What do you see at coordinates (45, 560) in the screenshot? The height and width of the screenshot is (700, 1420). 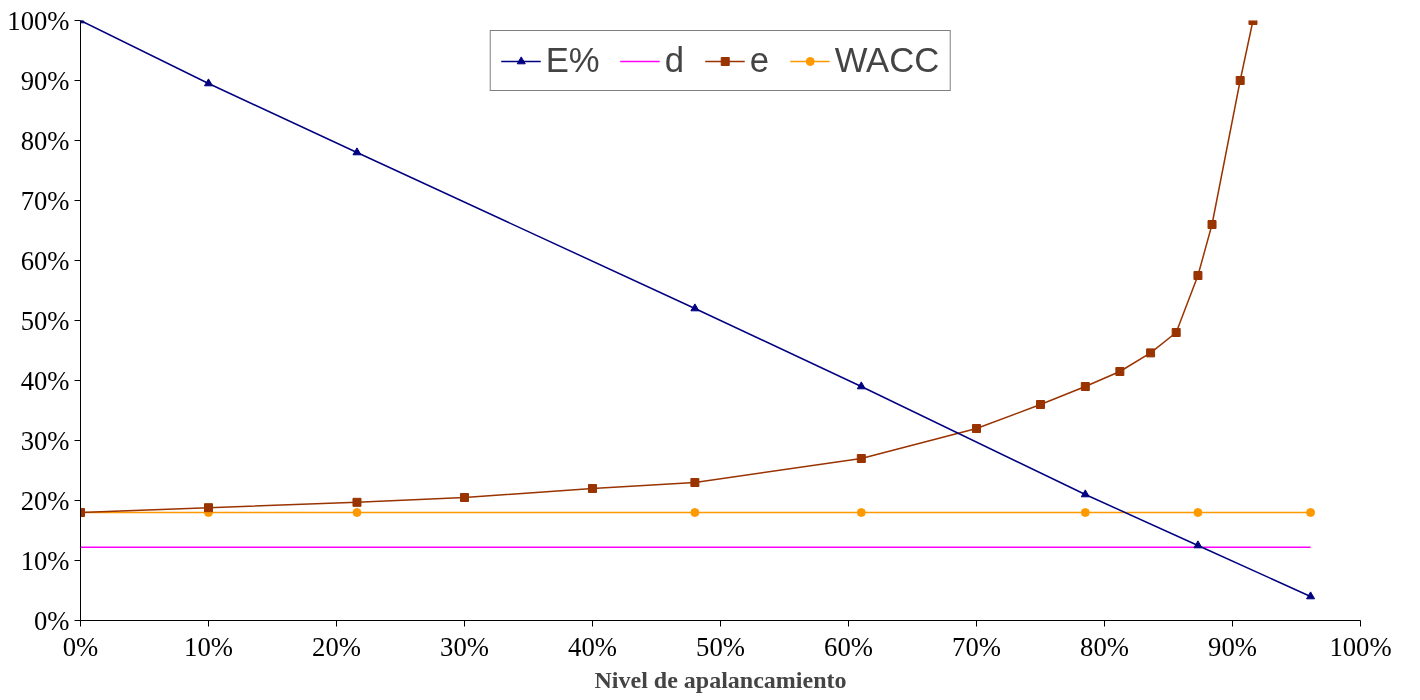 I see `y-tick-label: 10%` at bounding box center [45, 560].